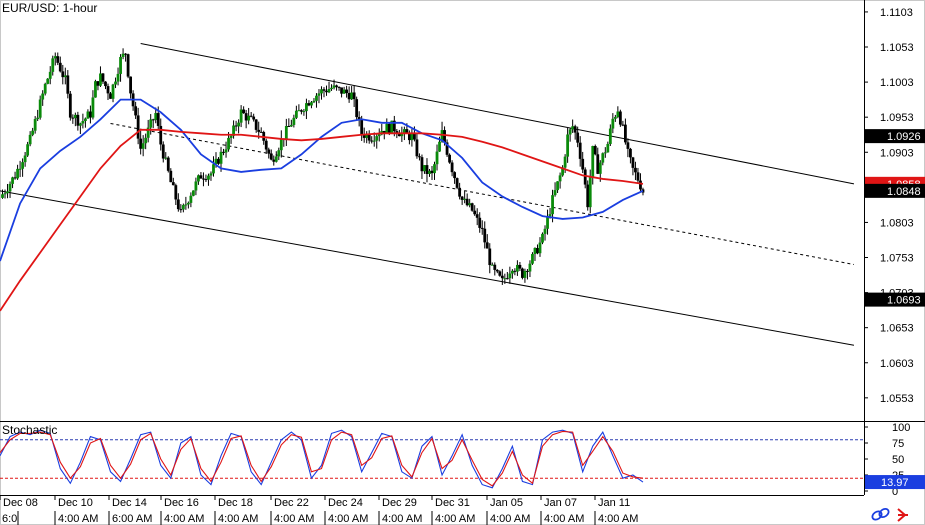  I want to click on stochastic-title: Stochastic, so click(30, 430).